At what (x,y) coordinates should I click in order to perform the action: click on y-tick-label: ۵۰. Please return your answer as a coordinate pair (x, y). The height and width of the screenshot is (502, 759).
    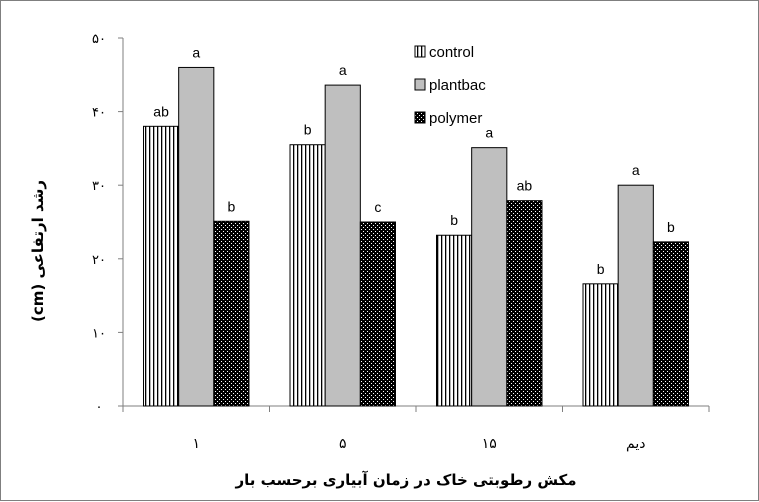
    Looking at the image, I should click on (99, 39).